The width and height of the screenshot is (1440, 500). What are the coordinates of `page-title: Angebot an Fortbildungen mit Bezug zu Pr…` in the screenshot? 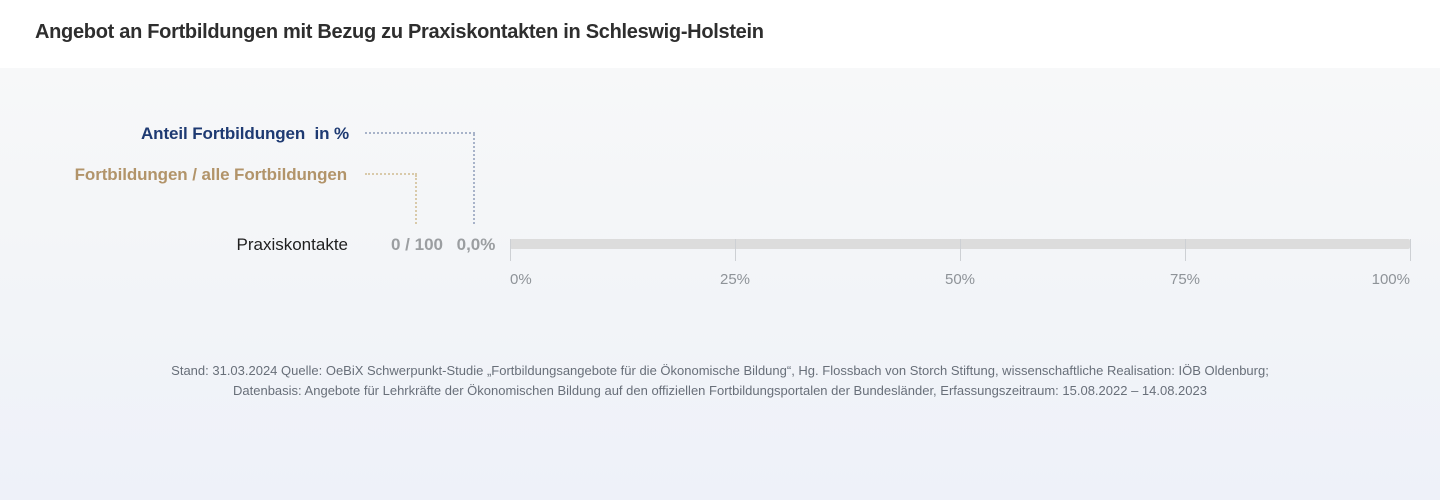 It's located at (399, 32).